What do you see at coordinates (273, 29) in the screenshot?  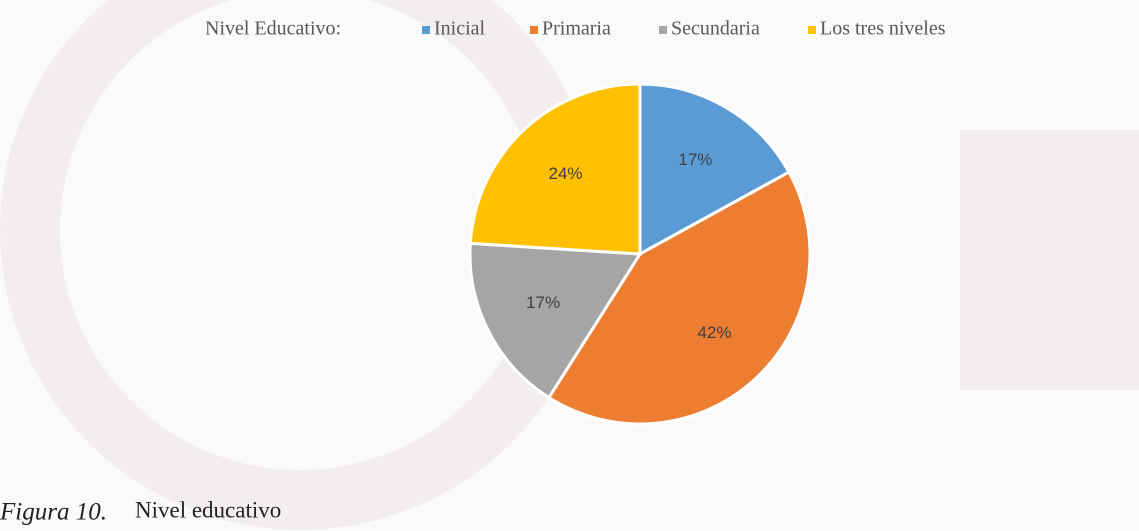 I see `legend-title: Nivel Educativo:` at bounding box center [273, 29].